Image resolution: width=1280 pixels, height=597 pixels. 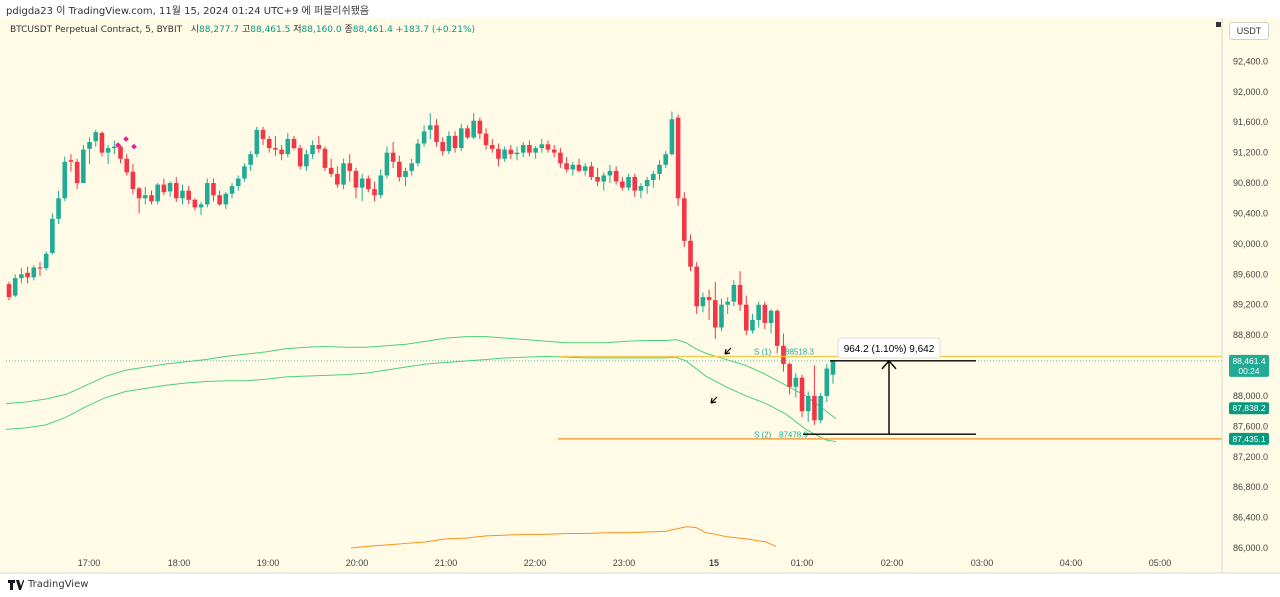 What do you see at coordinates (1250, 305) in the screenshot?
I see `price-tick-label: 89,200.0` at bounding box center [1250, 305].